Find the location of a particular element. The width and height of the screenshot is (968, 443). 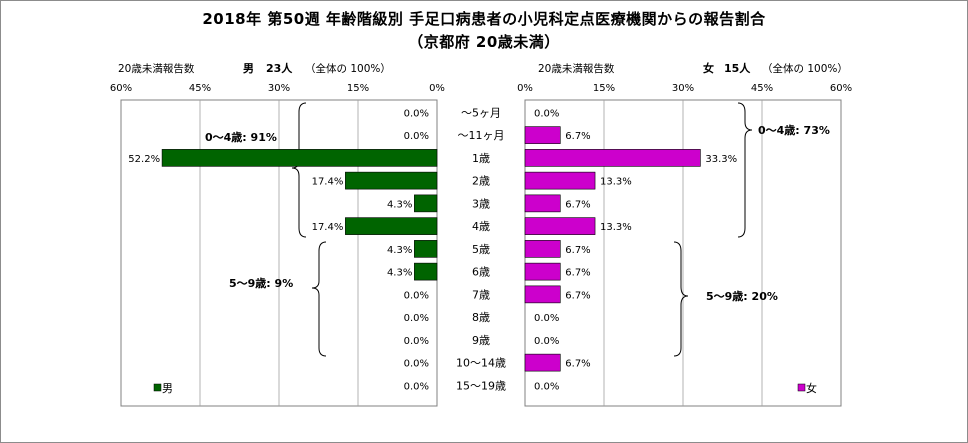

category-label: 〜5ヶ月 is located at coordinates (481, 112).